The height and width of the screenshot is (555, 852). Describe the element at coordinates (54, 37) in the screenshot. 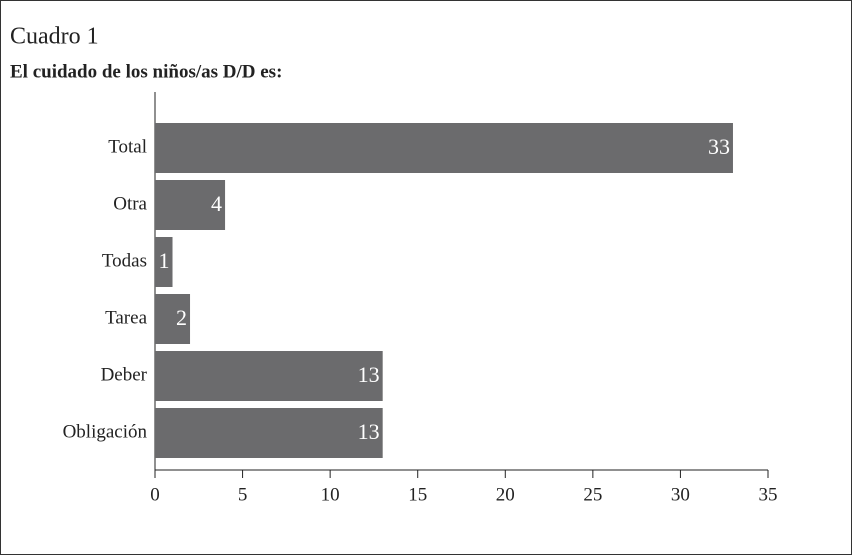

I see `chart-title: Cuadro 1` at that location.